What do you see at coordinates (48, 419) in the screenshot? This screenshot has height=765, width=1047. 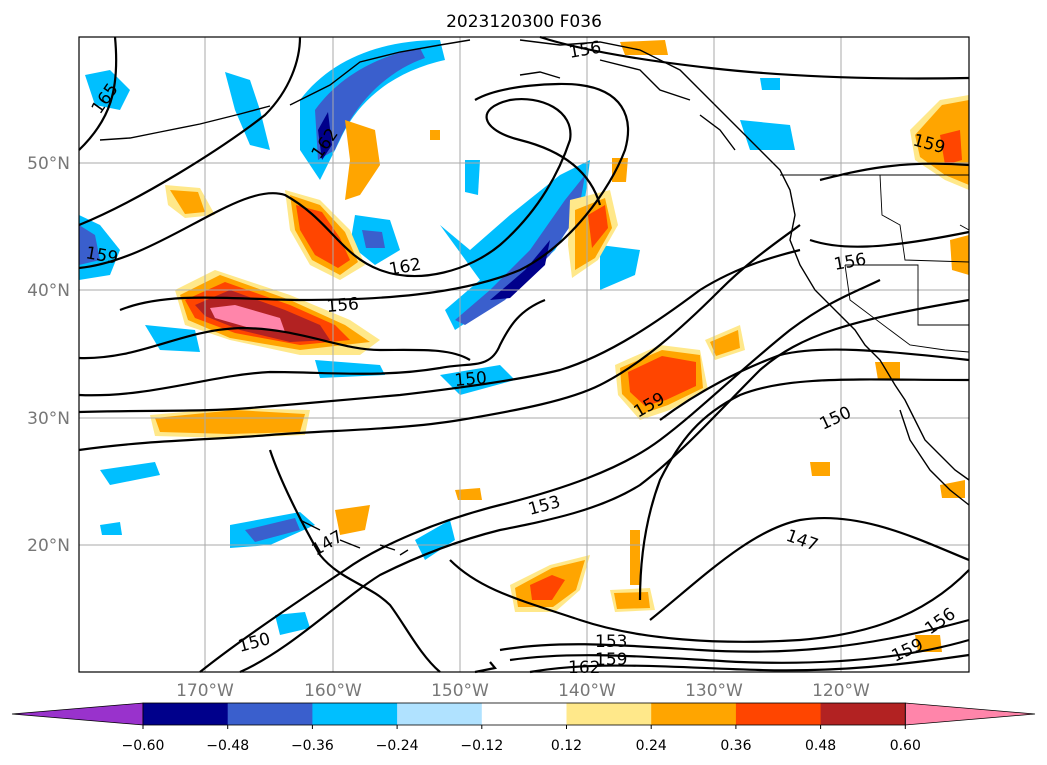 I see `lat-label: 30°N` at bounding box center [48, 419].